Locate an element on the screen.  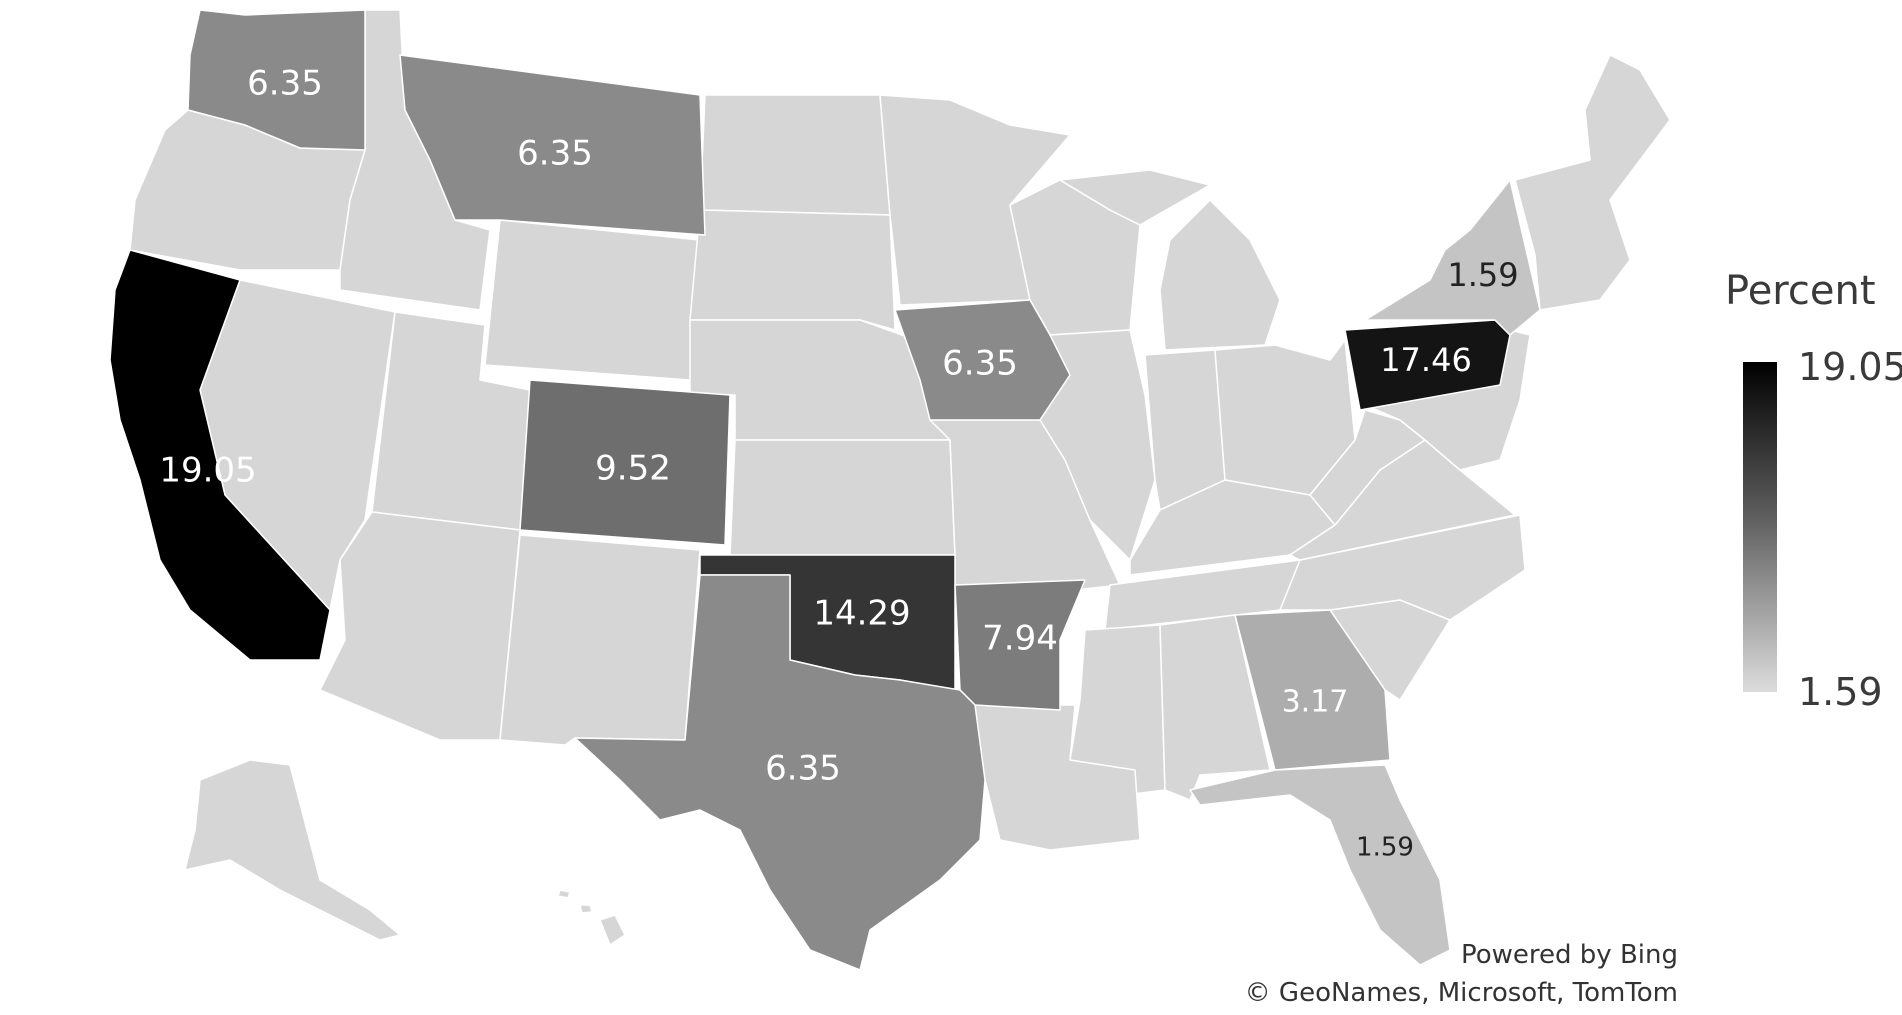
label-arkansas: 7.94 is located at coordinates (1020, 639).